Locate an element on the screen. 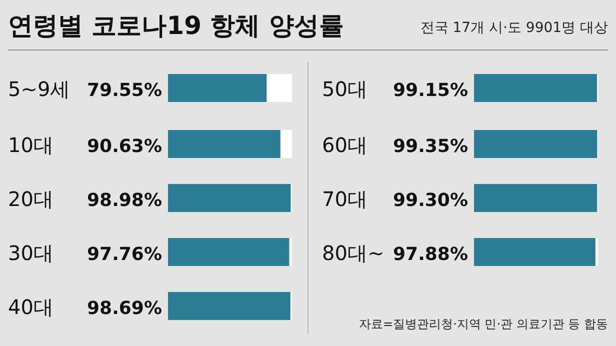  y-tick-label: 10대 is located at coordinates (31, 145).